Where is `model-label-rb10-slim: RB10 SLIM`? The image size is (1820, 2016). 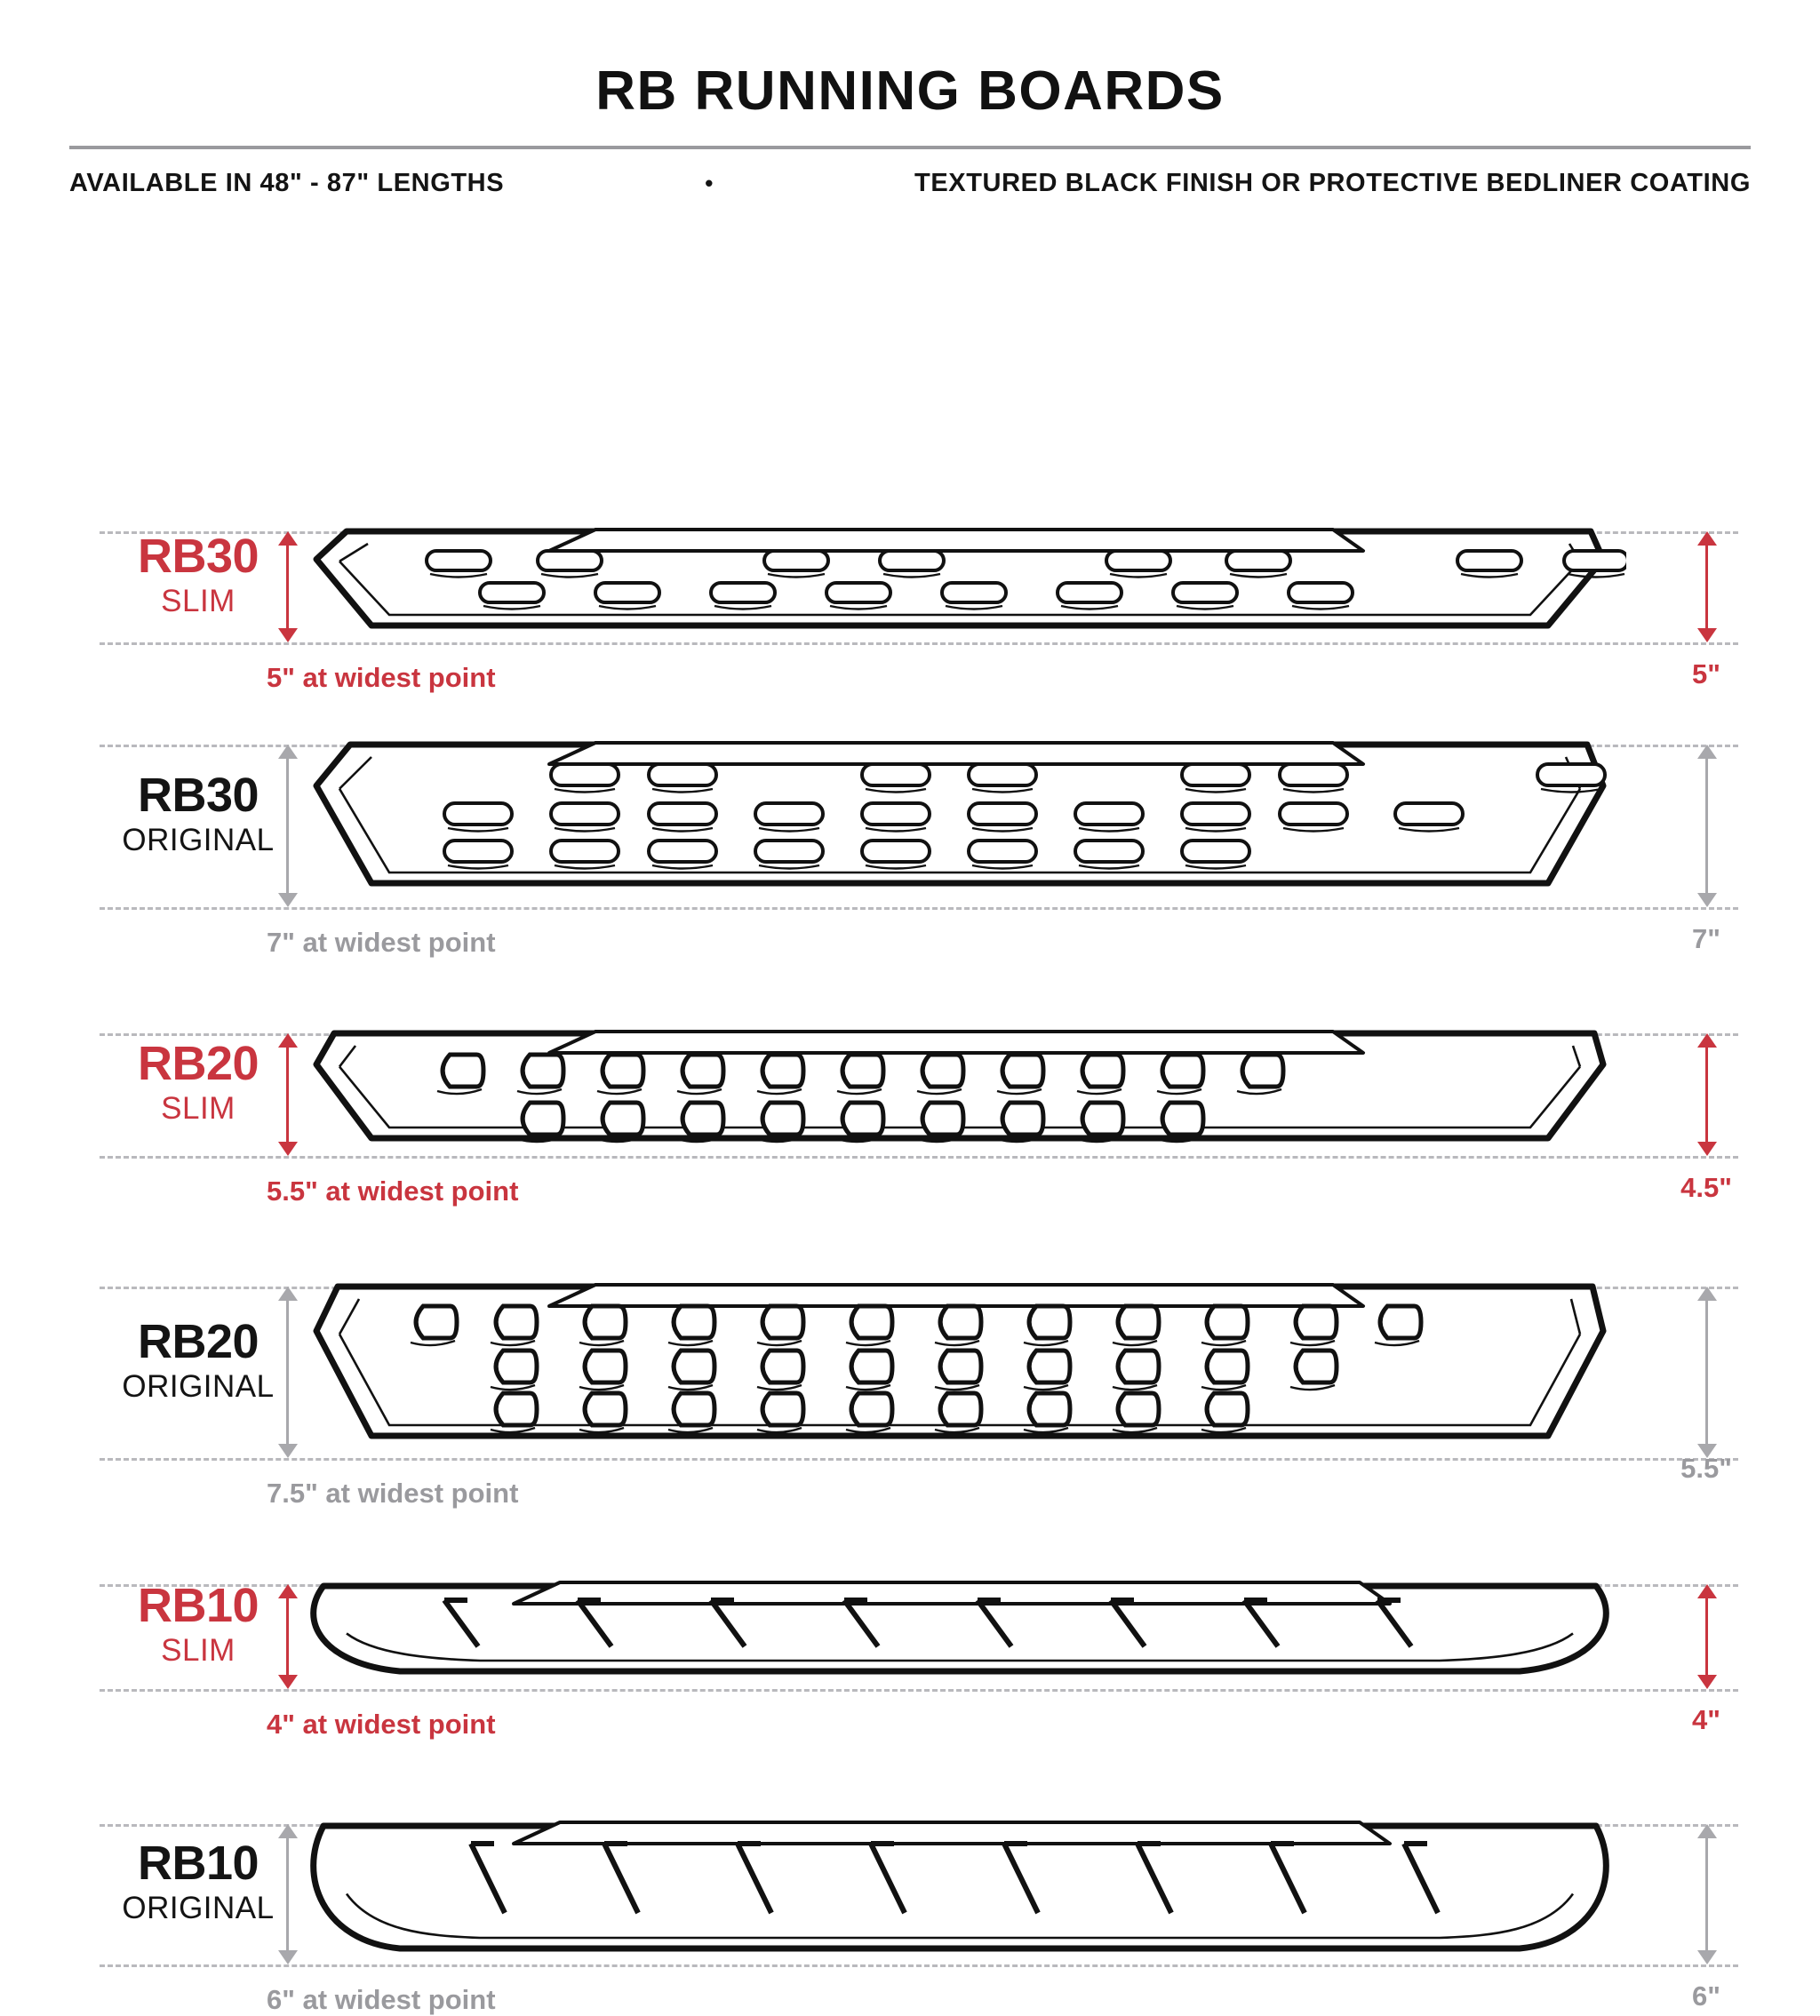 model-label-rb10-slim: RB10 SLIM is located at coordinates (198, 1624).